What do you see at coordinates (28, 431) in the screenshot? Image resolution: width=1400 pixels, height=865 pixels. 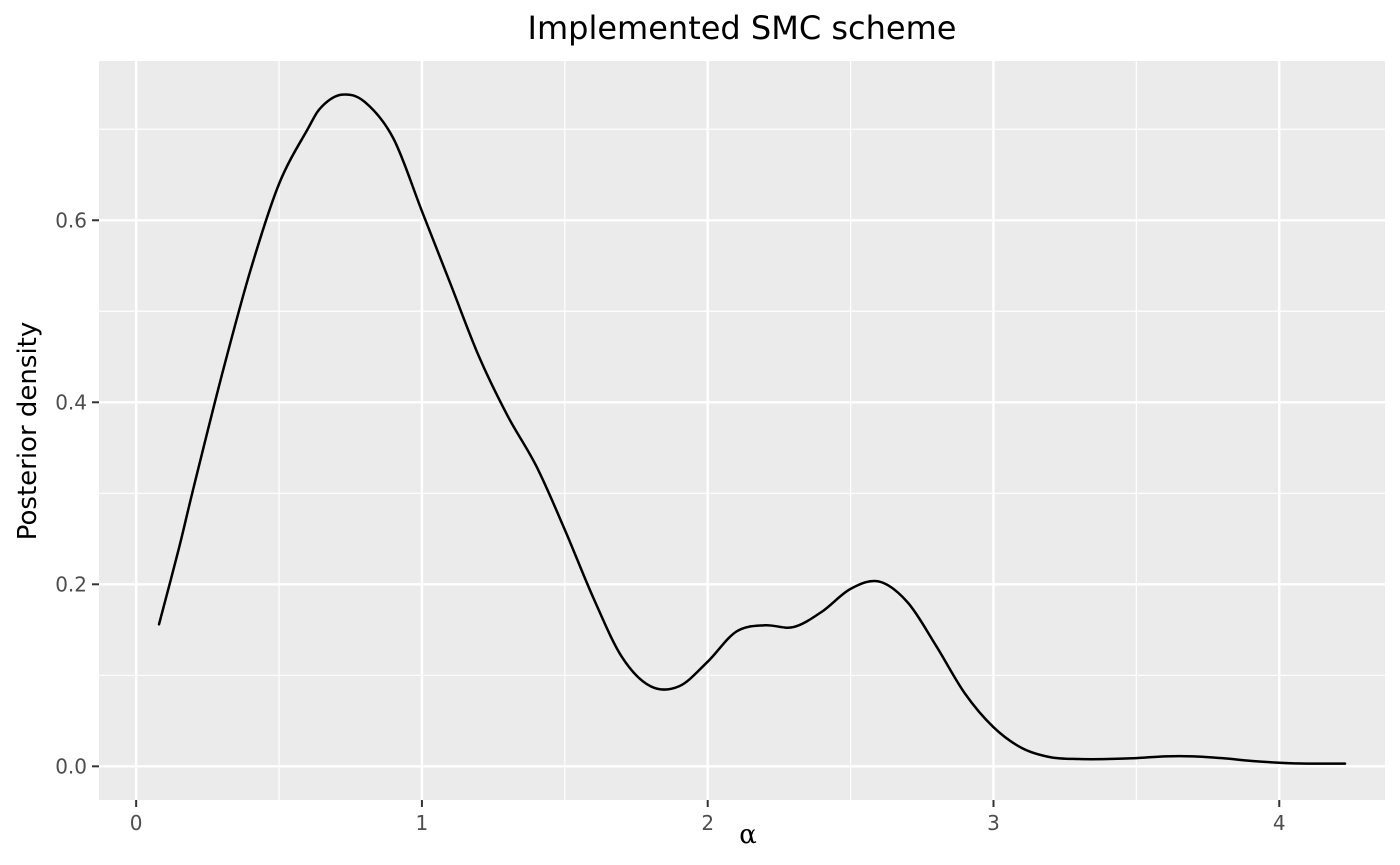 I see `y-axis-title: Posterior density` at bounding box center [28, 431].